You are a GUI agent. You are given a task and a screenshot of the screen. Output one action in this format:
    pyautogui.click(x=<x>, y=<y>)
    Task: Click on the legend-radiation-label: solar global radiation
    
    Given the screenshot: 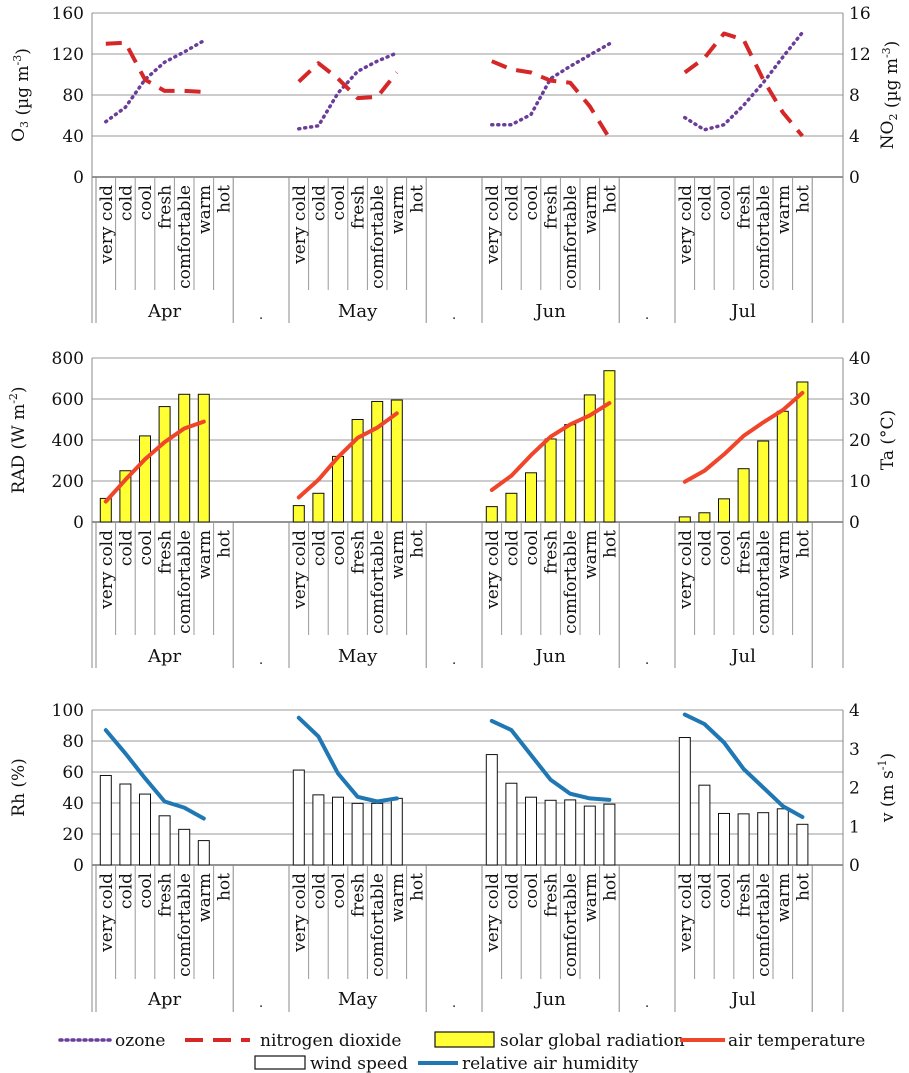 What is the action you would take?
    pyautogui.click(x=592, y=1041)
    